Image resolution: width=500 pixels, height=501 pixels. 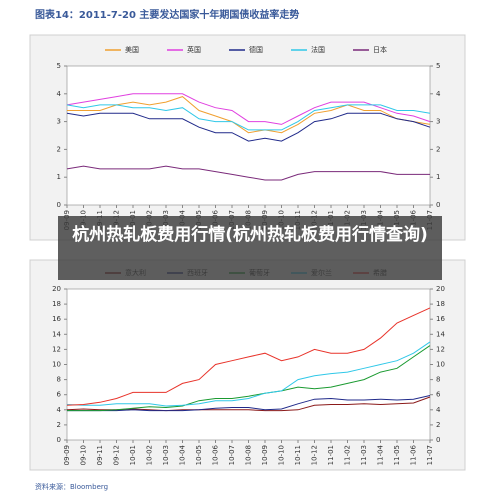 I want to click on x-tick-label: 10-09, so click(x=265, y=455).